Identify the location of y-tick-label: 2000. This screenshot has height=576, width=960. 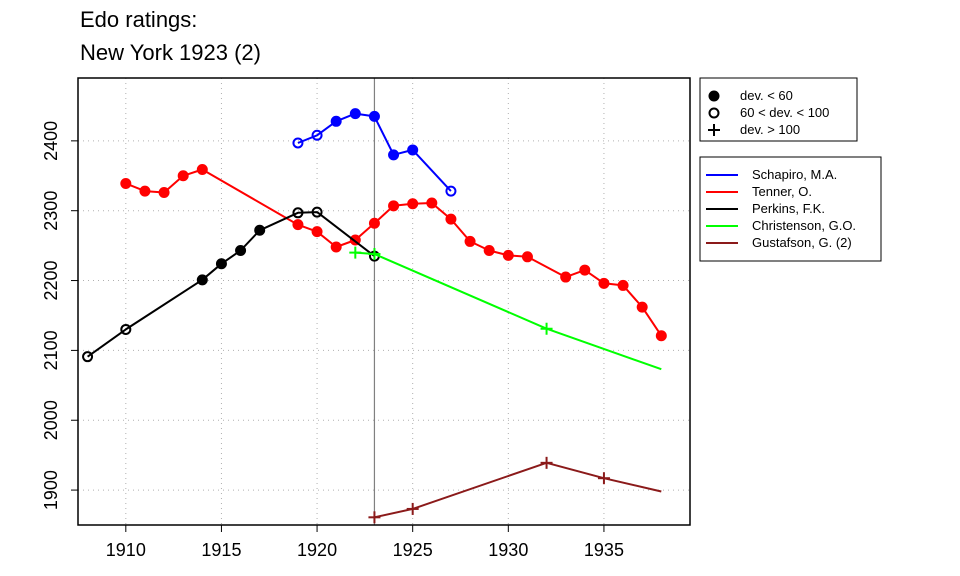
(51, 420).